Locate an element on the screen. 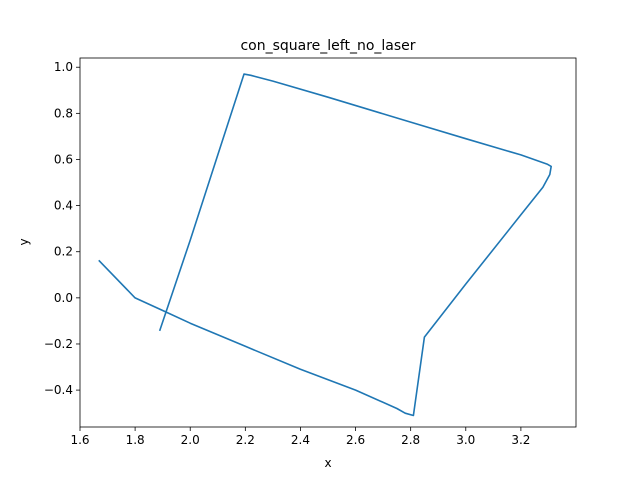 Image resolution: width=640 pixels, height=480 pixels. x-tick-label: 3.0 is located at coordinates (465, 440).